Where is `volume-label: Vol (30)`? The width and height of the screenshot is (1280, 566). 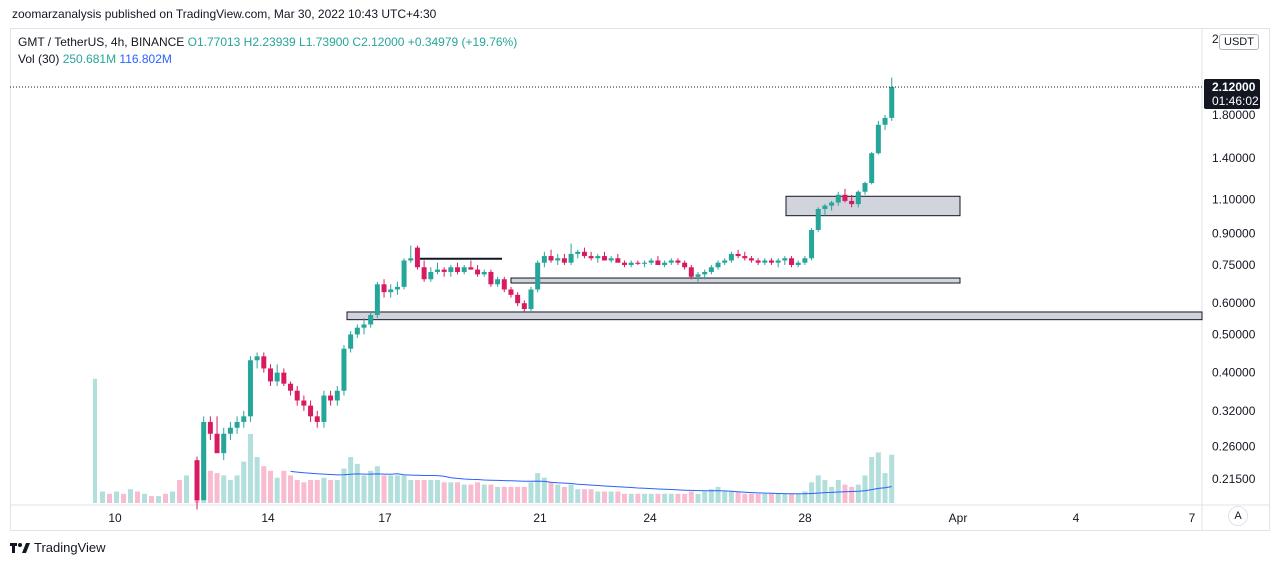 volume-label: Vol (30) is located at coordinates (39, 59).